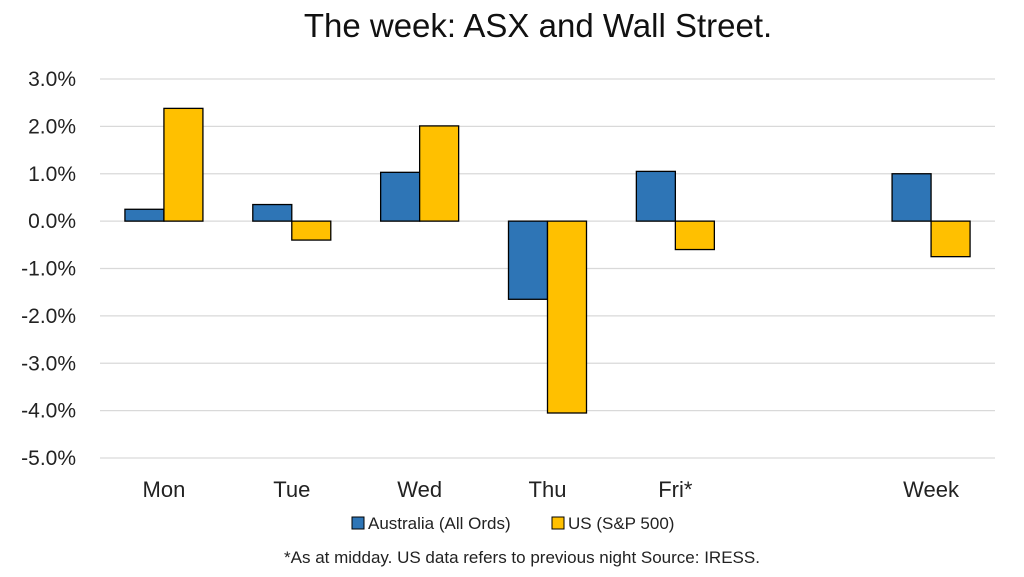 The width and height of the screenshot is (1024, 577). What do you see at coordinates (358, 523) in the screenshot?
I see `legend-swatch-australia` at bounding box center [358, 523].